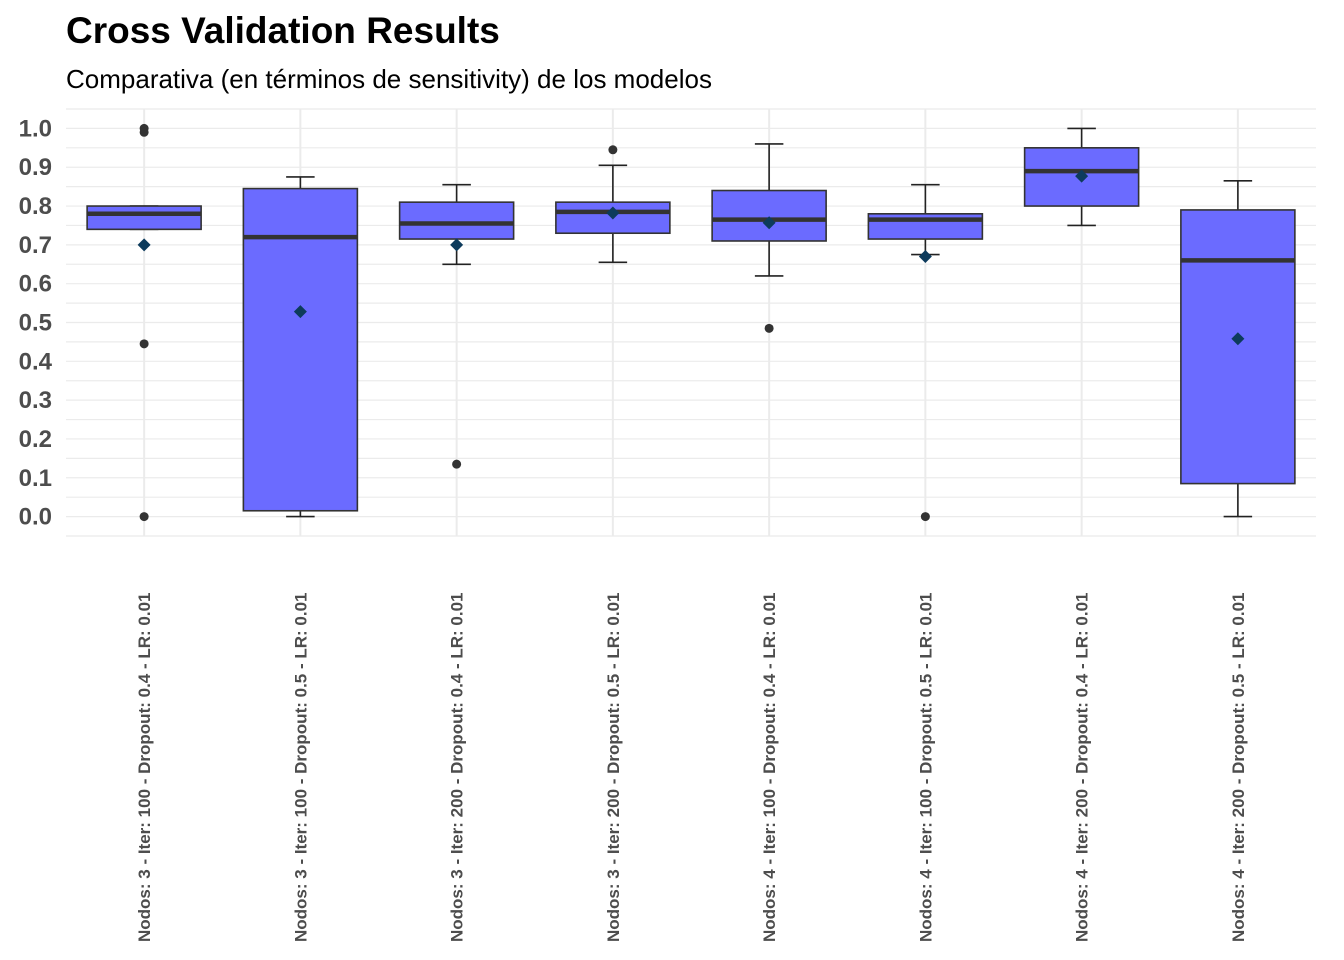 Image resolution: width=1344 pixels, height=960 pixels. What do you see at coordinates (283, 30) in the screenshot?
I see `chart-title: Cross Validation Results` at bounding box center [283, 30].